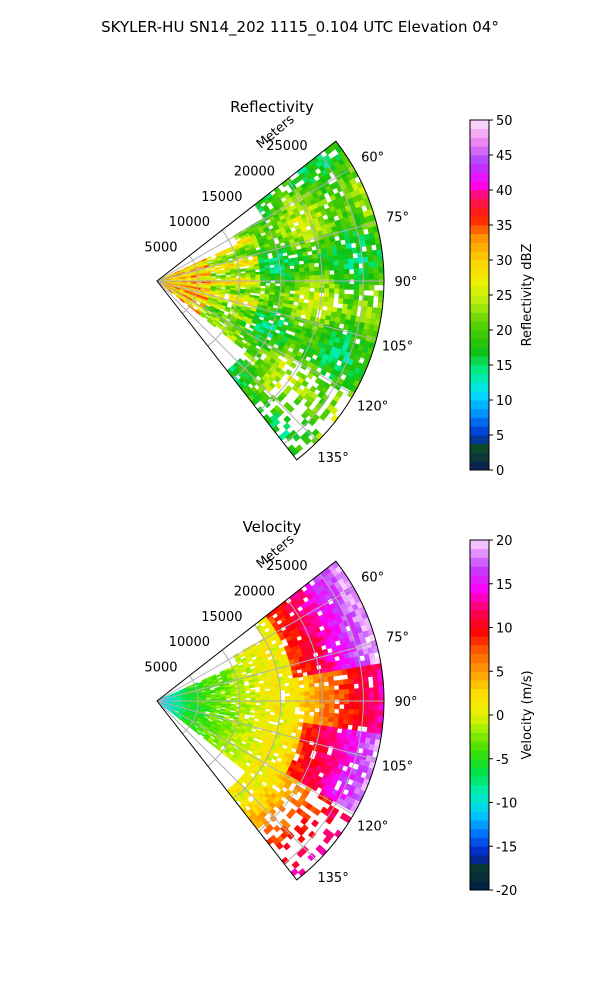 The width and height of the screenshot is (600, 1000). I want to click on colorbar: 0 5 10 15 20 25 30 35 40 45 50 Reflectivity dBZ, so click(502, 296).